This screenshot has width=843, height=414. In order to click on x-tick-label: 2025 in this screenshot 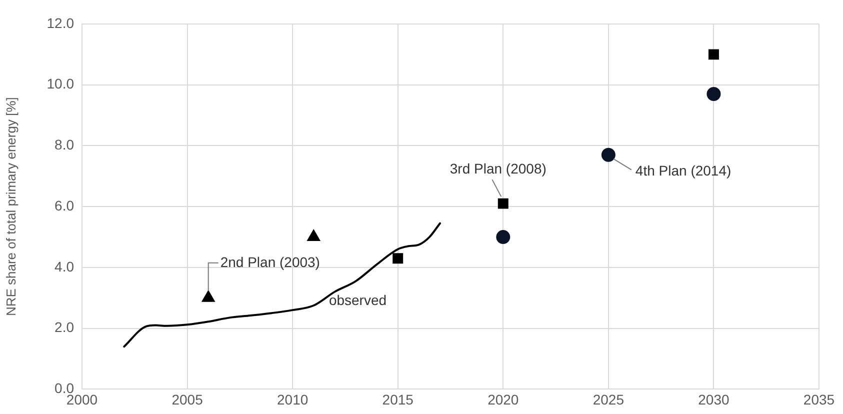, I will do `click(608, 399)`.